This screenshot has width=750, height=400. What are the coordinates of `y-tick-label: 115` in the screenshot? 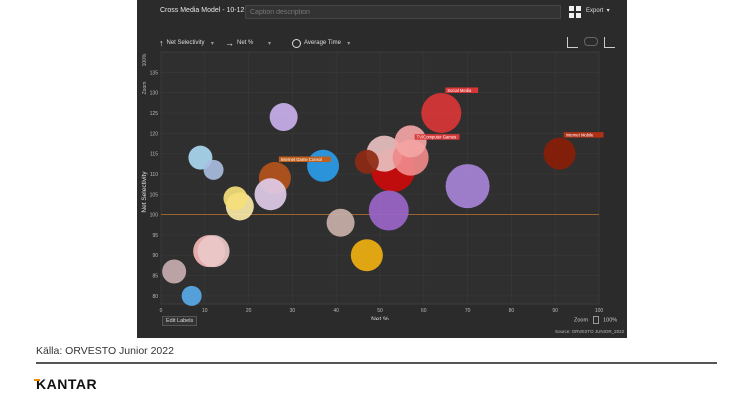 It's located at (154, 155).